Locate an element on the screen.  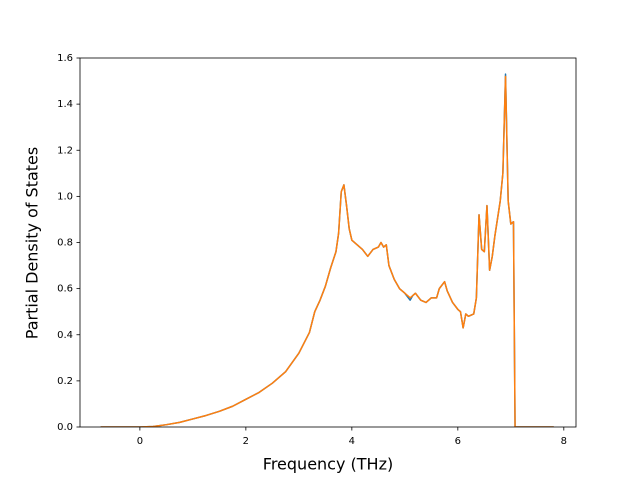
y-tick-label: 1.6 is located at coordinates (65, 58).